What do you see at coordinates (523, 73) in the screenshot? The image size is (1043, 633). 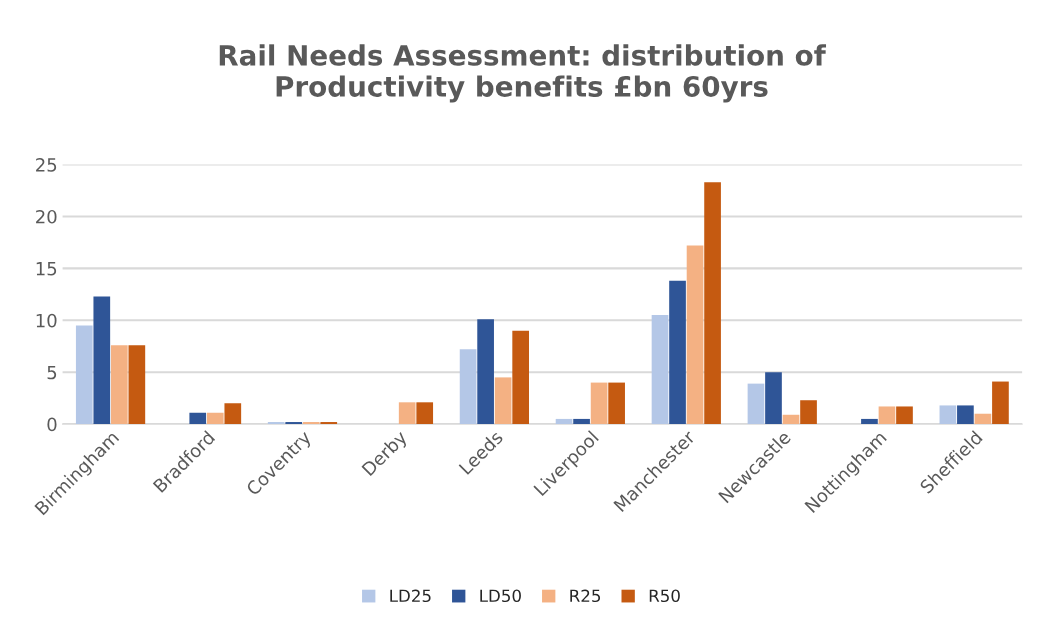 I see `chart-title: Rail Needs Assessment: distribution of Productivity benefits £bn 60yrs` at bounding box center [523, 73].